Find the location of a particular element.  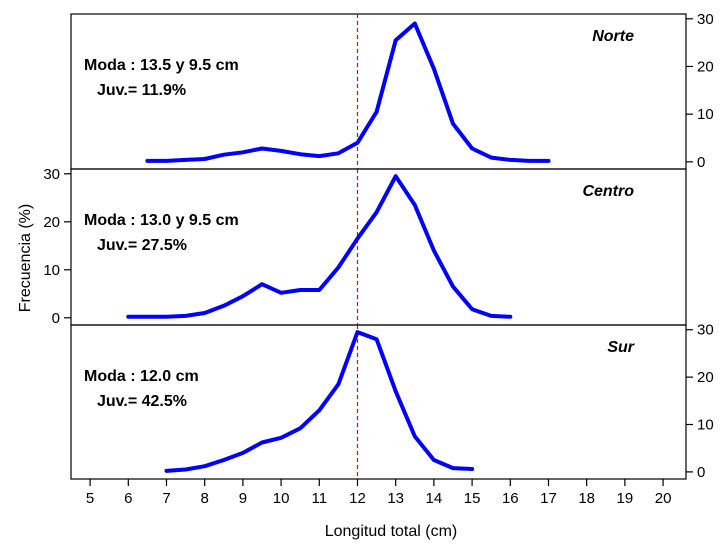

x-axis-title: Longitud total (cm) is located at coordinates (391, 531).